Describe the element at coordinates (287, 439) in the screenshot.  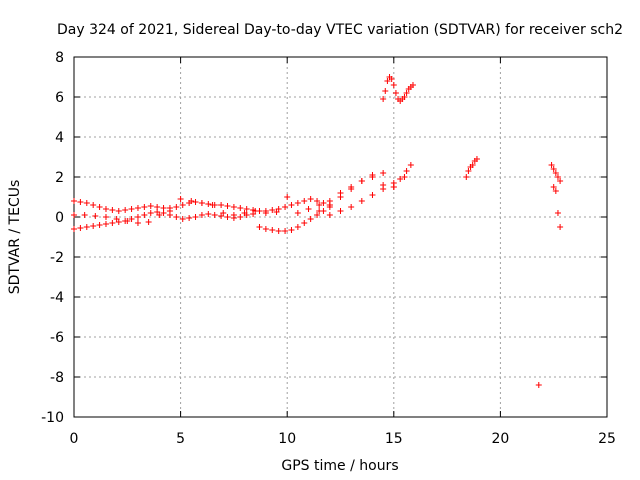
I see `x-tick-label: 10` at that location.